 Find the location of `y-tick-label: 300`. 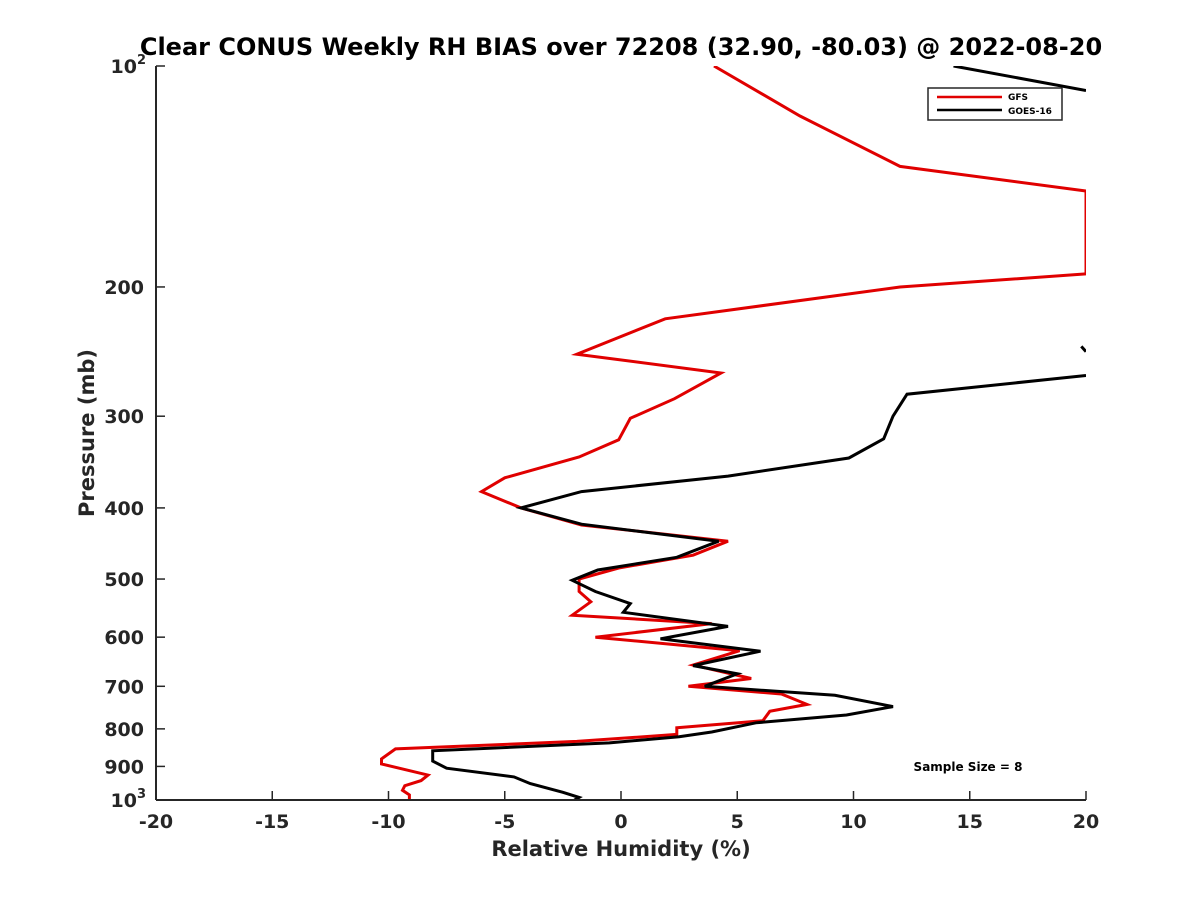

y-tick-label: 300 is located at coordinates (124, 417).